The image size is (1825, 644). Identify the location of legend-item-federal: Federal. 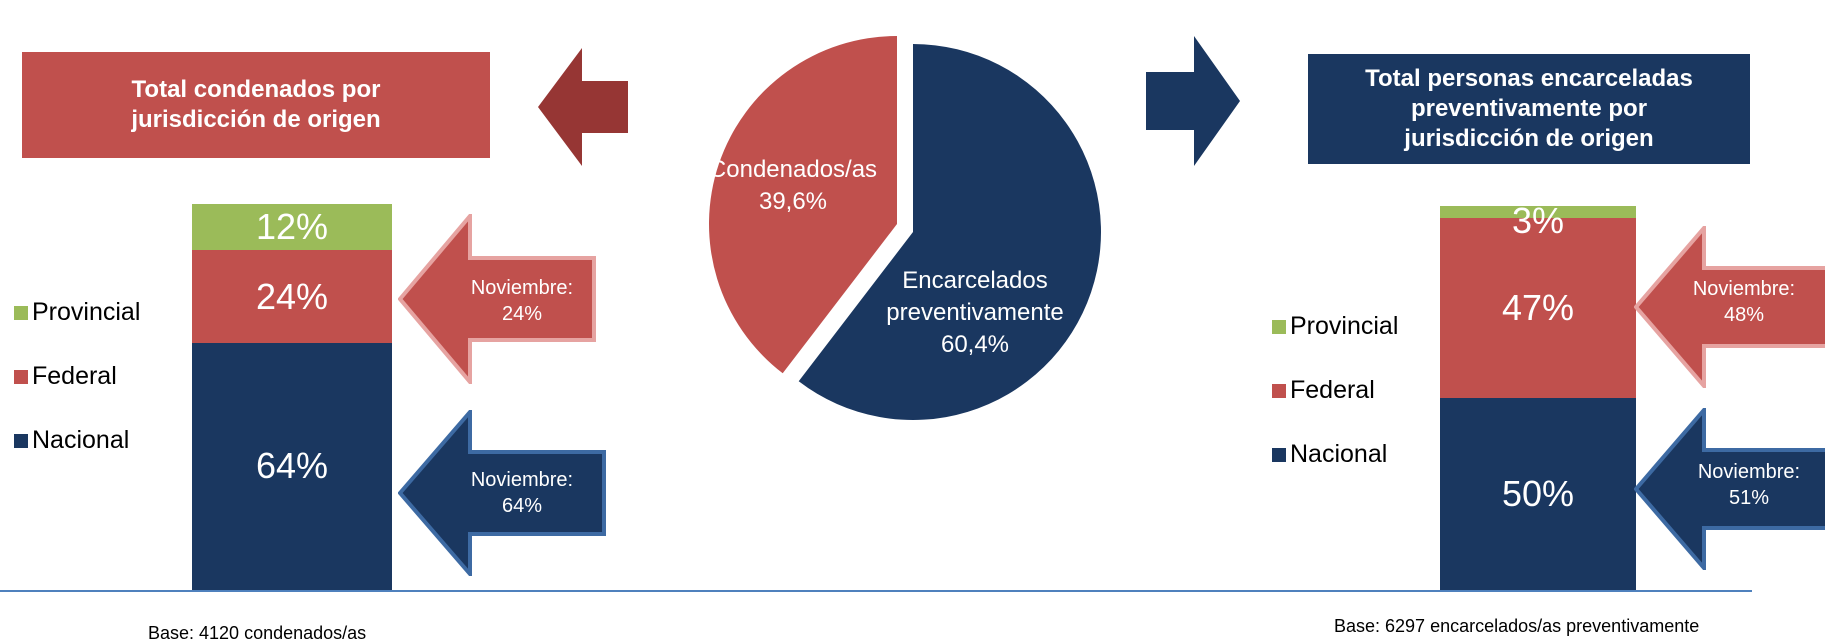
(65, 376).